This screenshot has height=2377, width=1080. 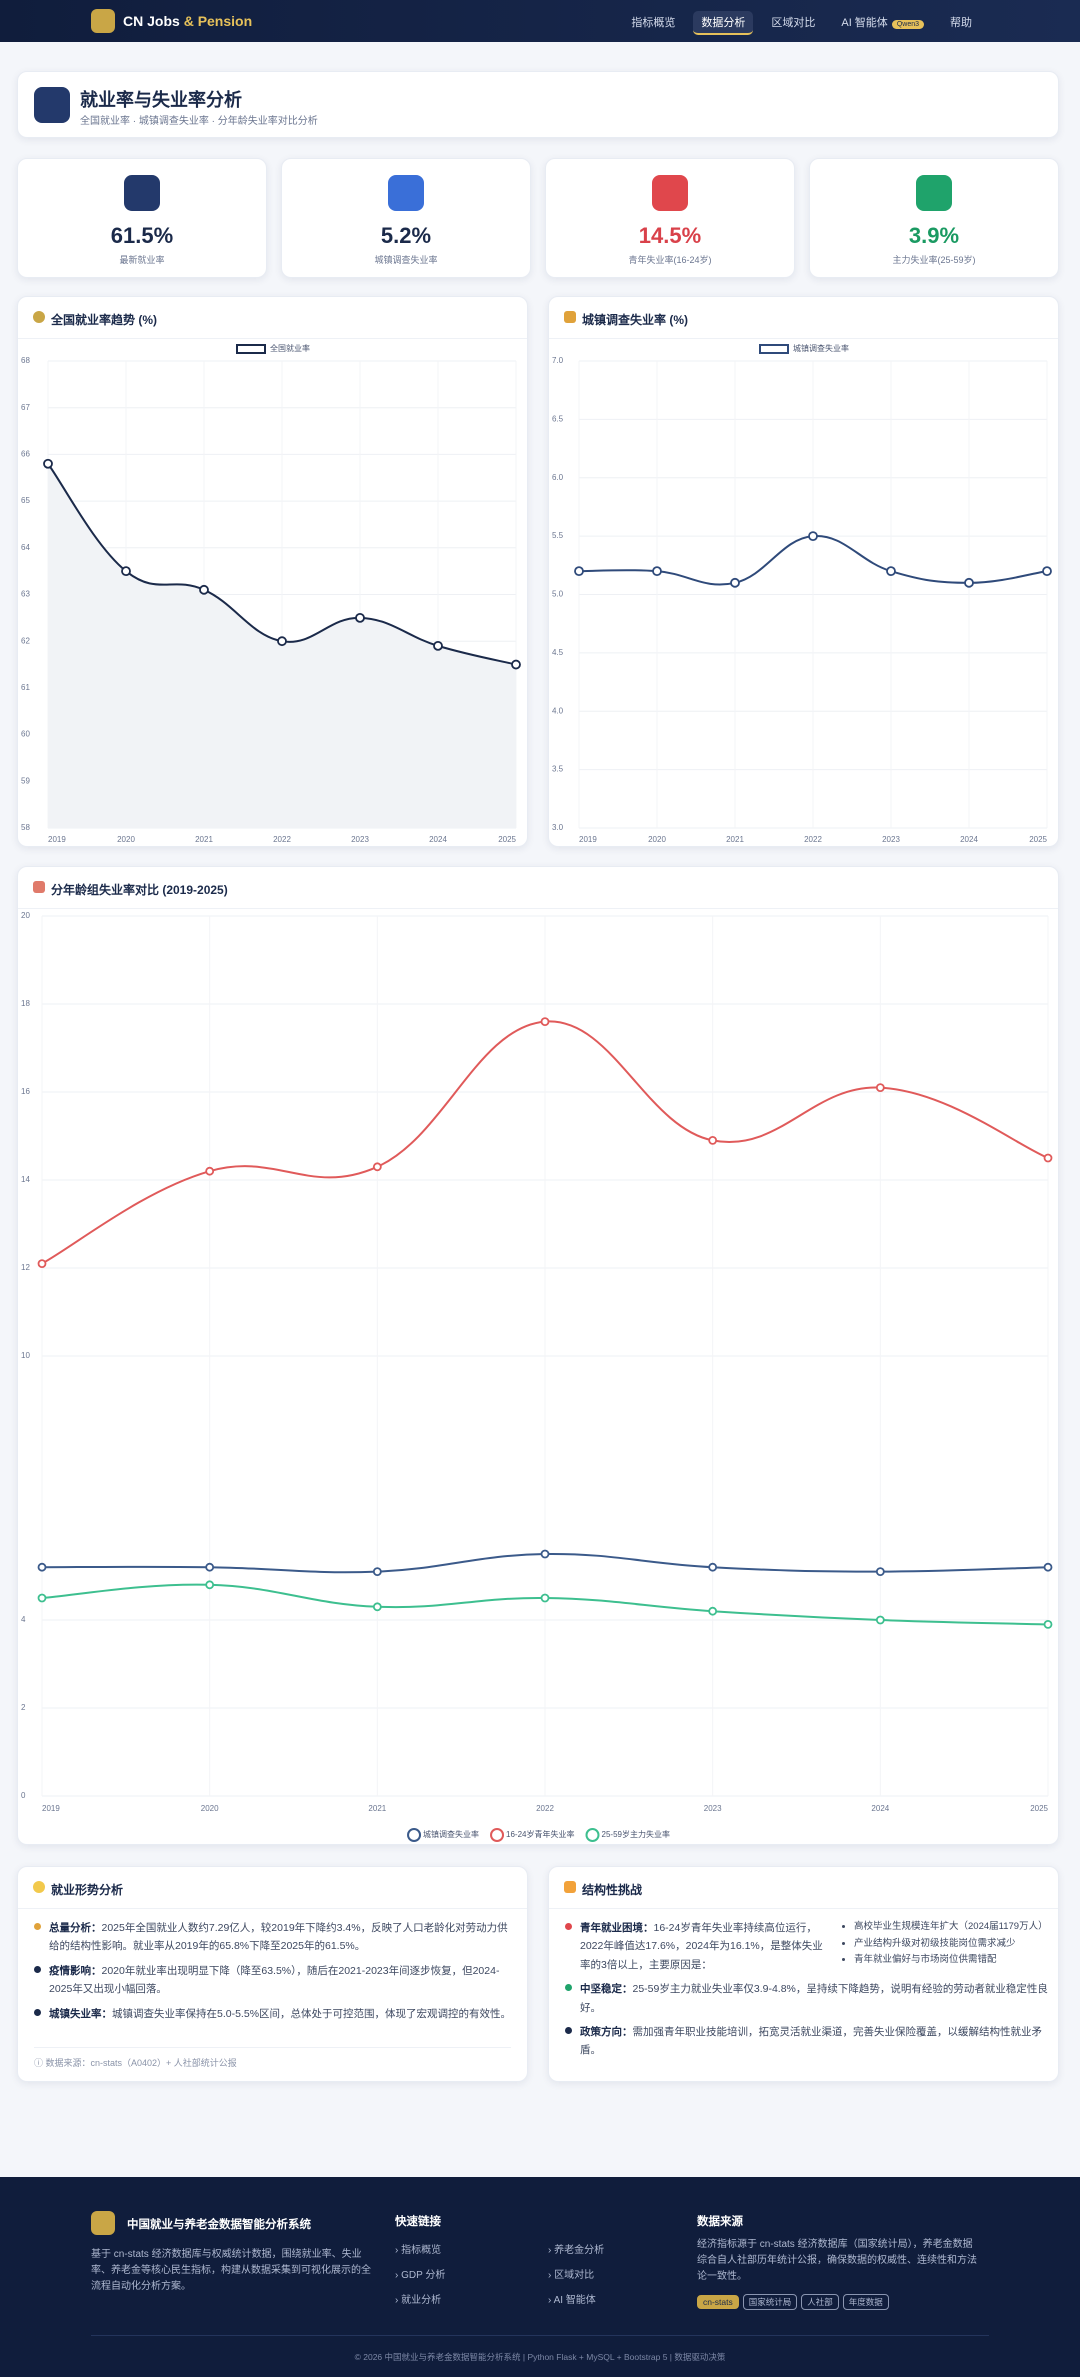 I want to click on item-label: 青年就业困境：, so click(x=617, y=1928).